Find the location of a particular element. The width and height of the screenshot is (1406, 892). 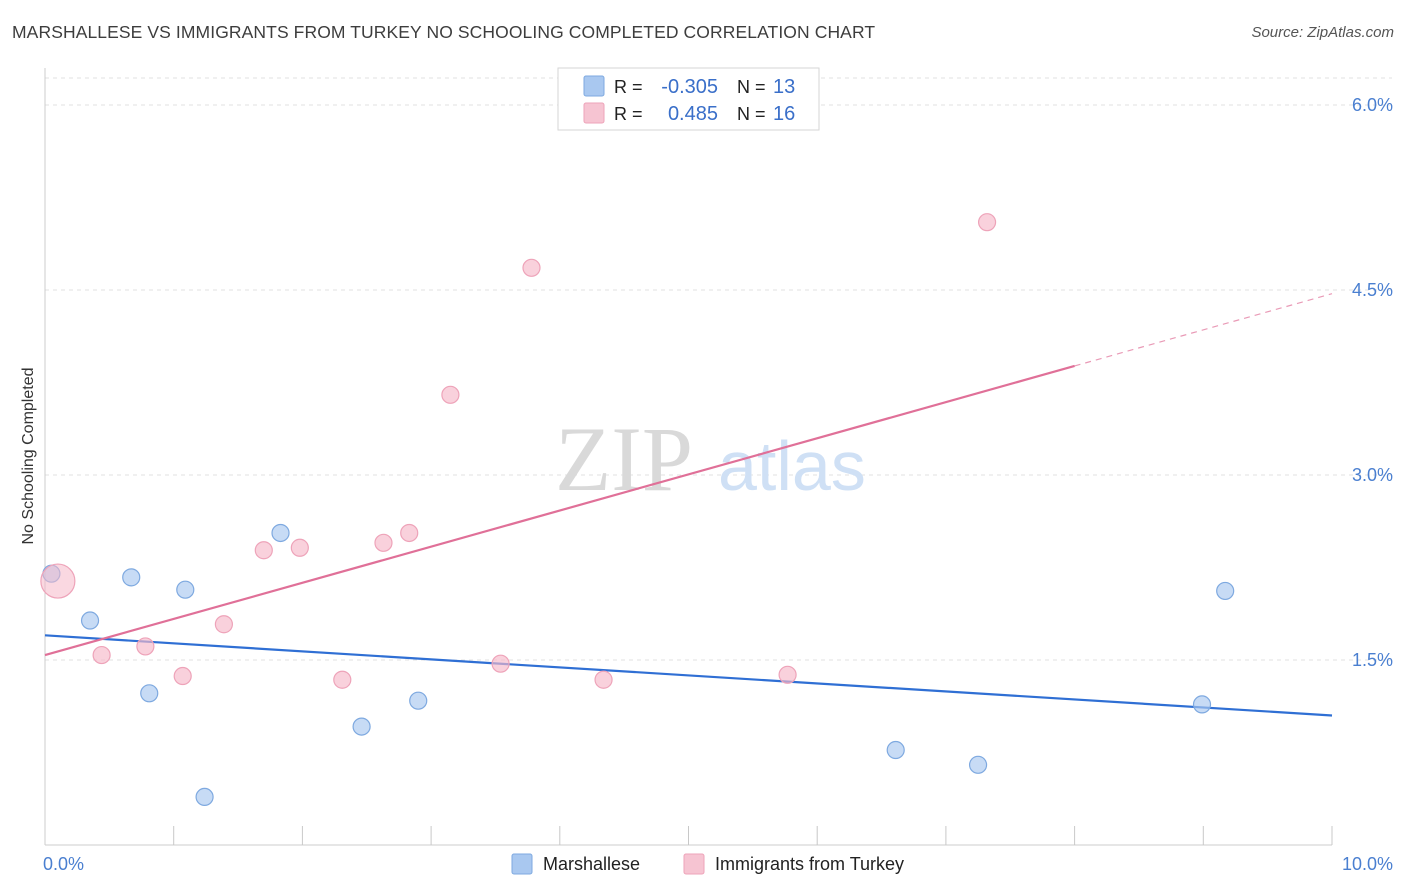

x-tick-labels: 0.0% 10.0% is located at coordinates (718, 864).